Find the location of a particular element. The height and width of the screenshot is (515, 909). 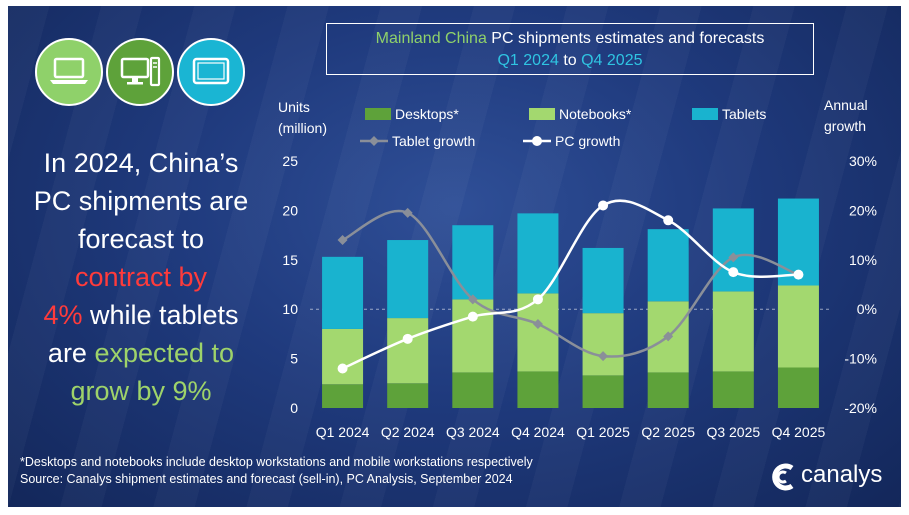

title-end: Q4 2025 is located at coordinates (612, 60).